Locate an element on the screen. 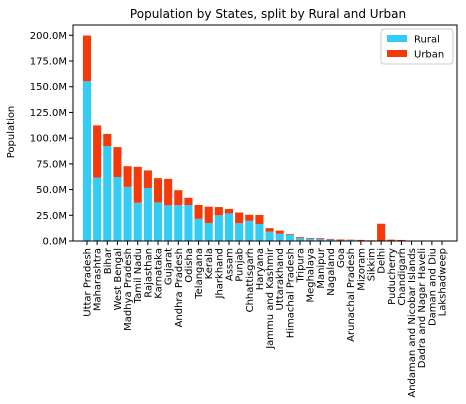 The image size is (466, 404). x-tick-label: Meghalaya is located at coordinates (311, 275).